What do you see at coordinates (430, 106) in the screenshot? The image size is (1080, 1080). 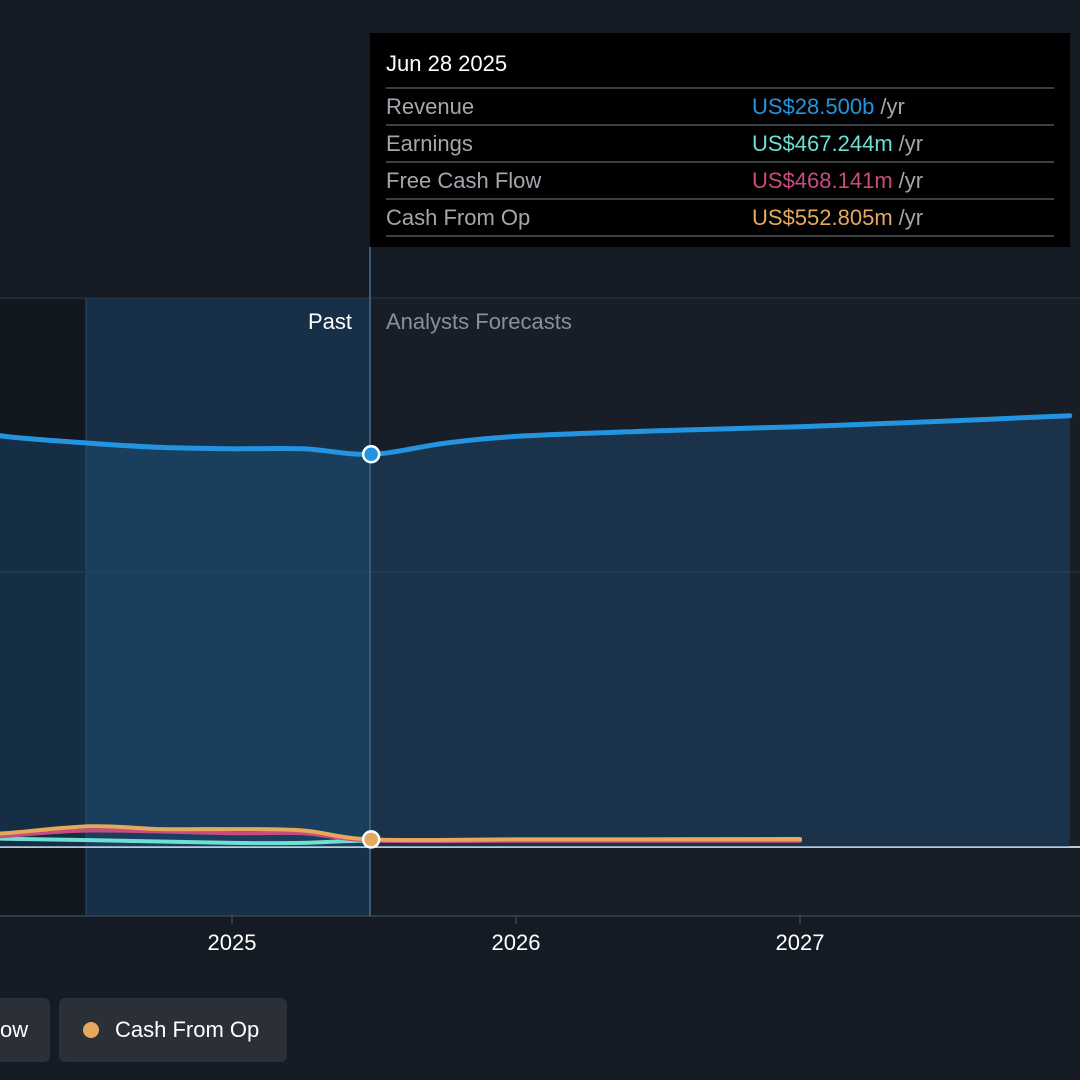 I see `tooltip-label: Revenue` at bounding box center [430, 106].